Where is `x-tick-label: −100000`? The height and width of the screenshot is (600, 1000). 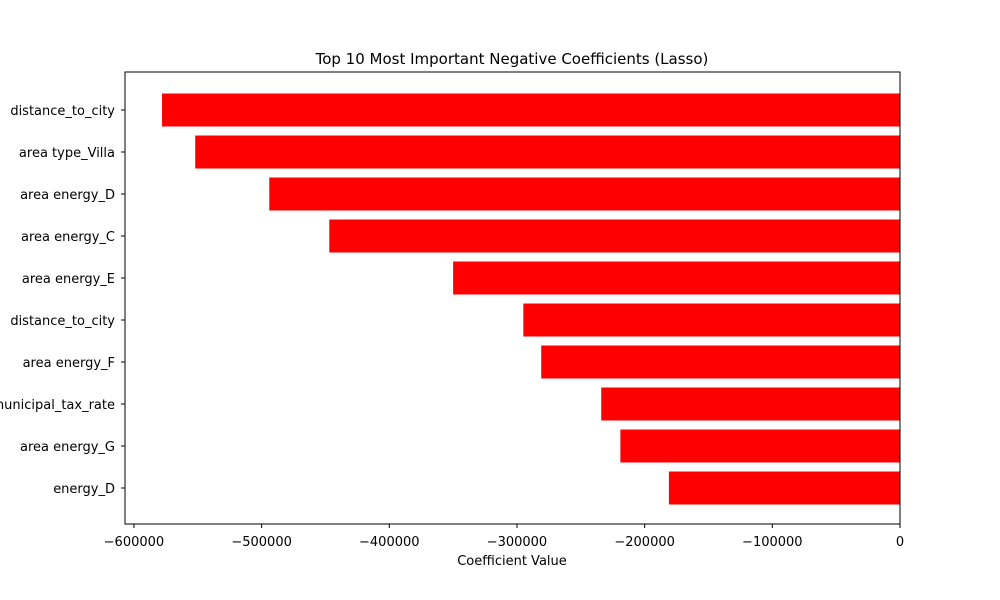
x-tick-label: −100000 is located at coordinates (772, 542).